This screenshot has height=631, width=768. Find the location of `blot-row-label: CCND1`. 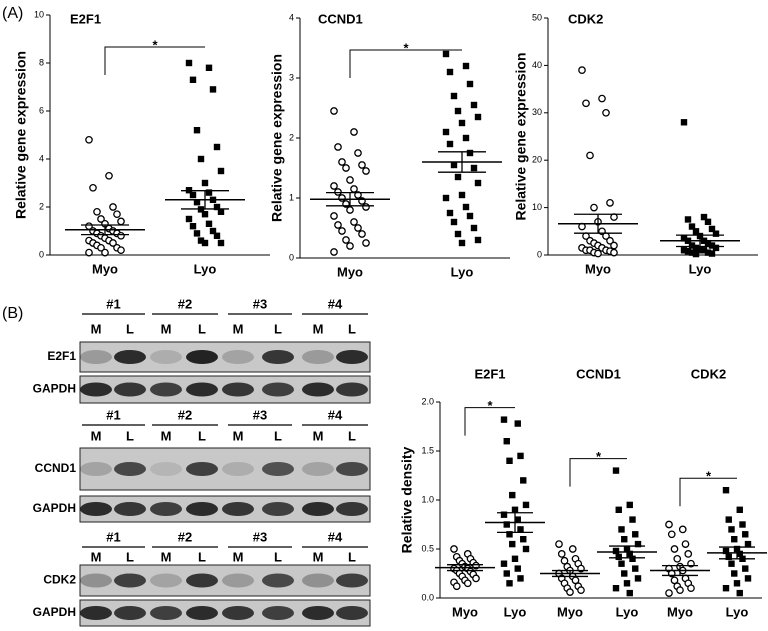

blot-row-label: CCND1 is located at coordinates (56, 468).